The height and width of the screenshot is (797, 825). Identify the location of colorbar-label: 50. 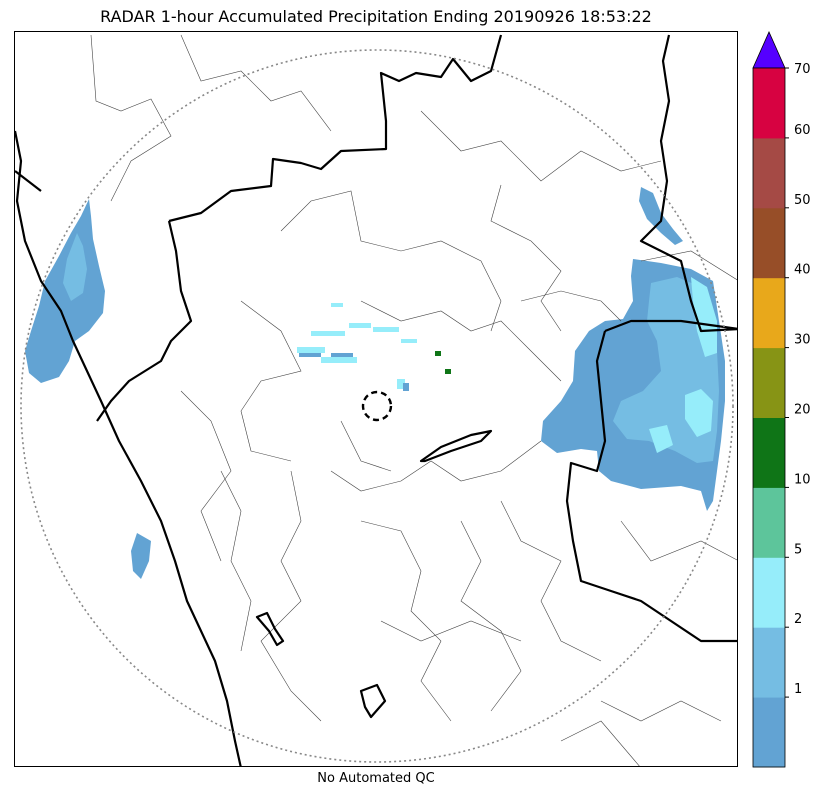
(802, 200).